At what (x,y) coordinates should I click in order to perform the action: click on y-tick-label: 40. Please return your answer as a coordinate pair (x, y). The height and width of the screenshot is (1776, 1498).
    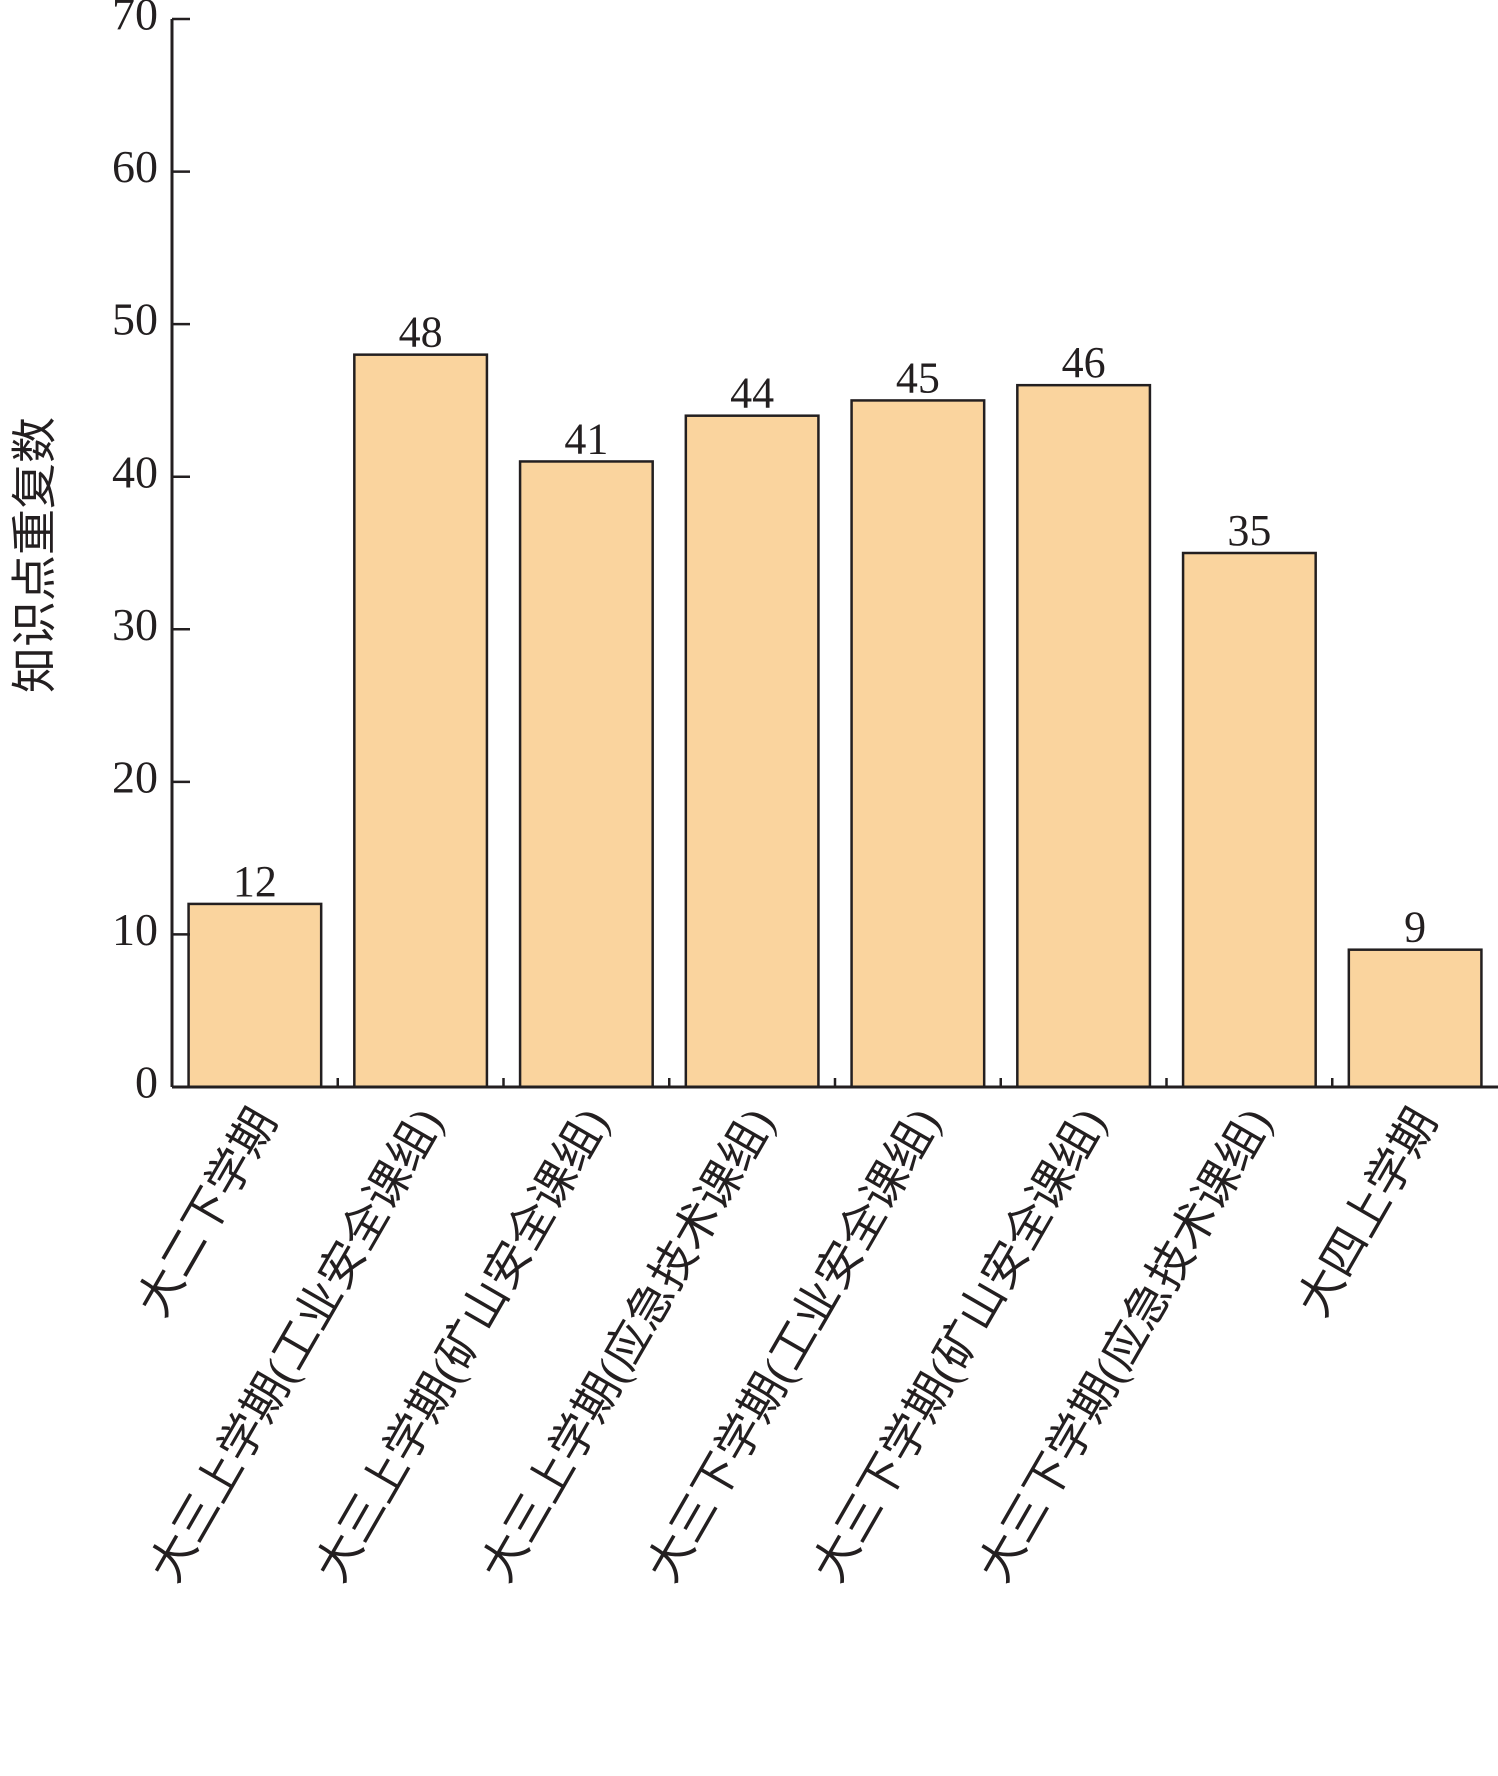
    Looking at the image, I should click on (135, 471).